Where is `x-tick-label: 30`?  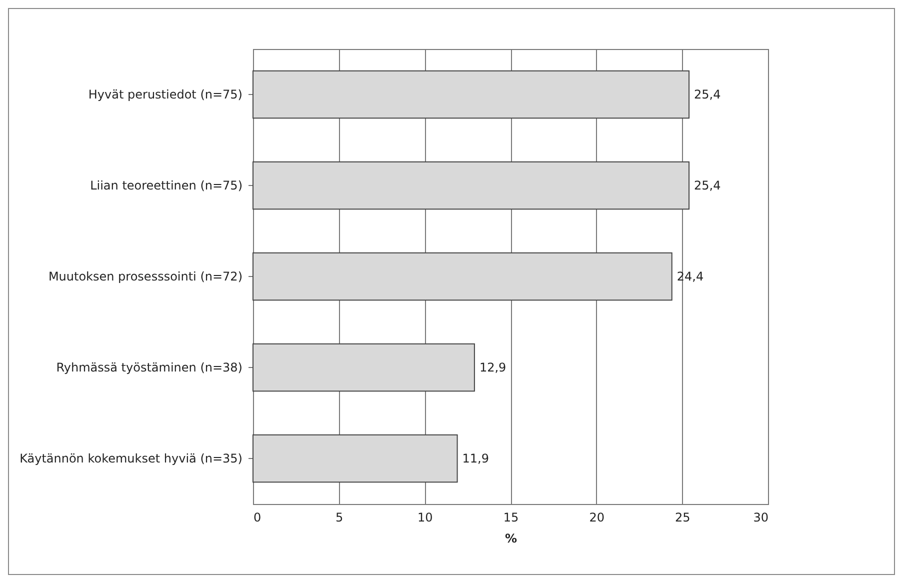 x-tick-label: 30 is located at coordinates (760, 517).